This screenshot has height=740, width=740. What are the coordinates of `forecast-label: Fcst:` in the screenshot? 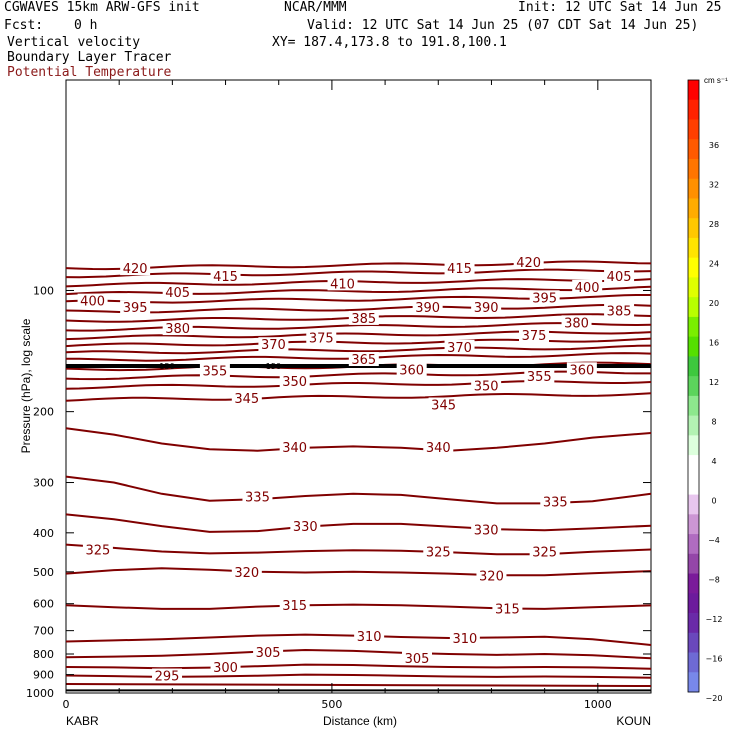 It's located at (24, 25).